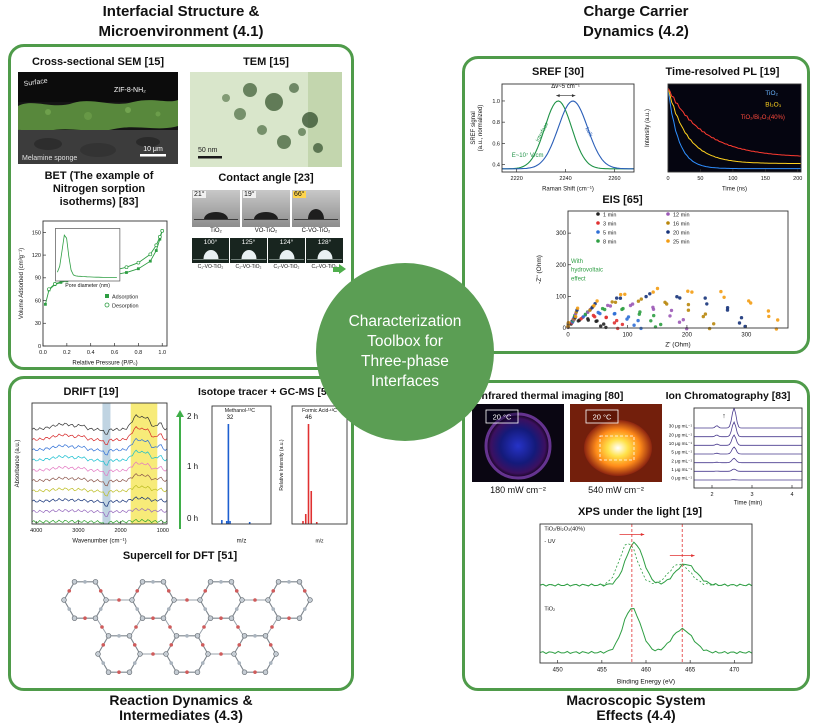  Describe the element at coordinates (208, 150) in the screenshot. I see `tem-scalebar-label: 50 nm` at that location.